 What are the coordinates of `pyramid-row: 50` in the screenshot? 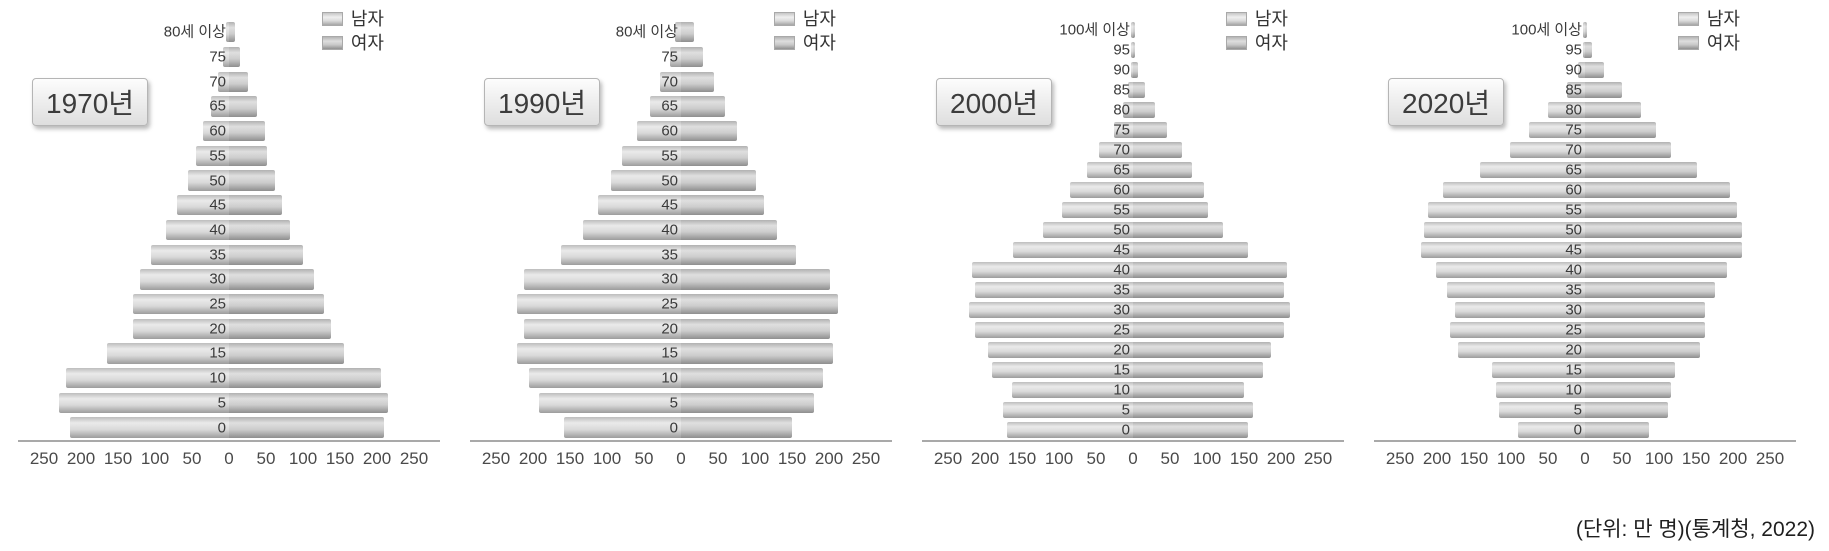 It's located at (681, 180).